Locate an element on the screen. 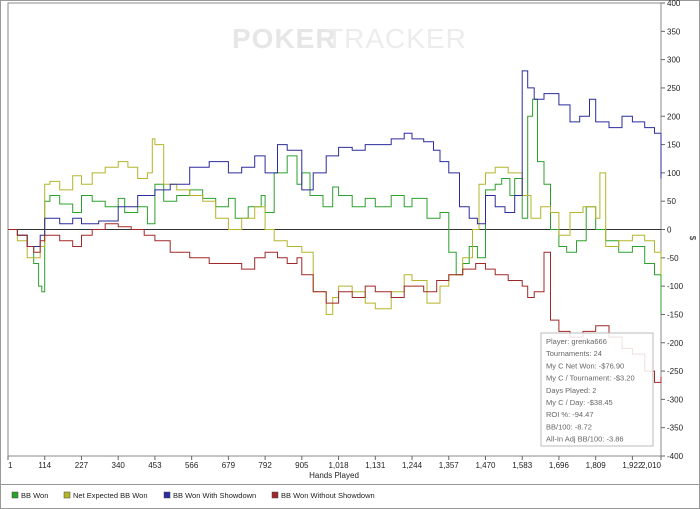 The width and height of the screenshot is (700, 509). info-line: ROI %: -94.47 is located at coordinates (570, 414).